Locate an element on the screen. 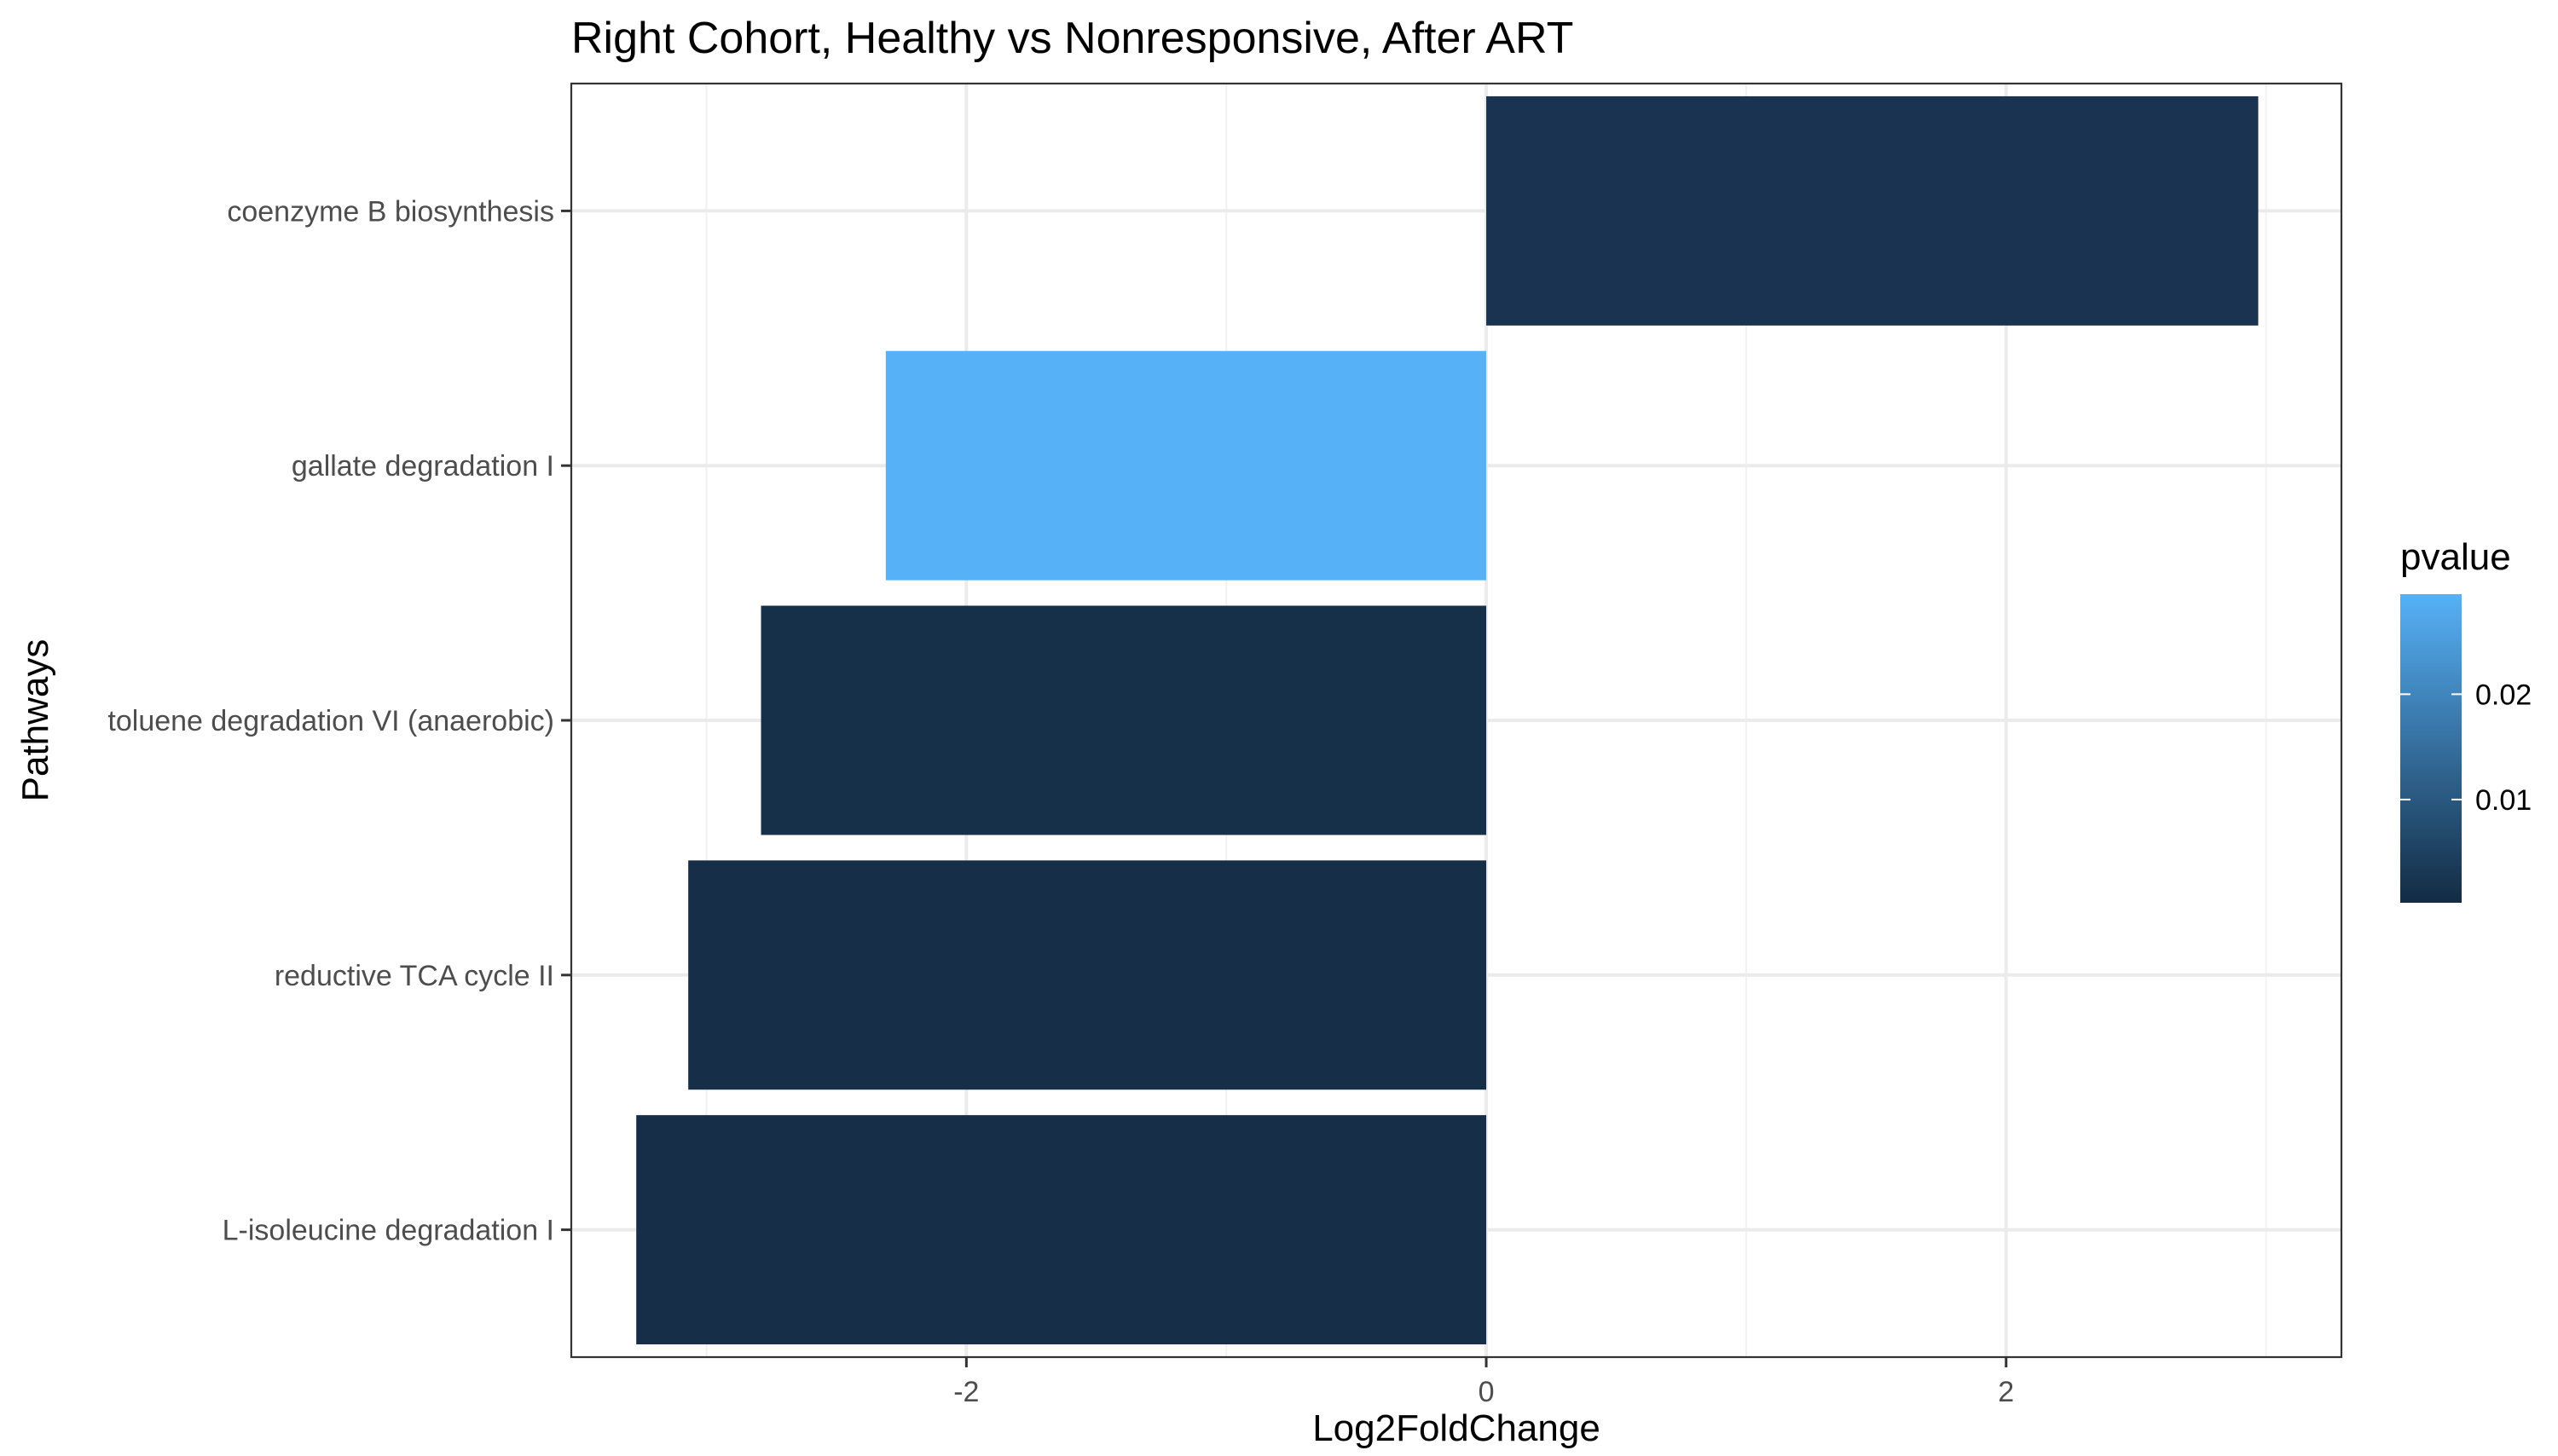 The height and width of the screenshot is (1456, 2558). x-tick-label: 2 is located at coordinates (2006, 1392).